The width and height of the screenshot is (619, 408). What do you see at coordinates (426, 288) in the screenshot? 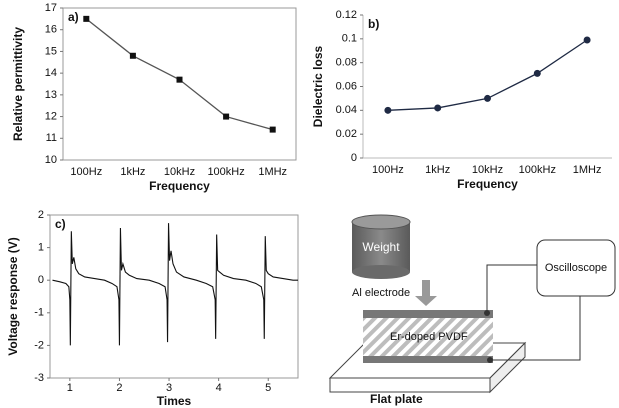
I see `arrow-shaft` at bounding box center [426, 288].